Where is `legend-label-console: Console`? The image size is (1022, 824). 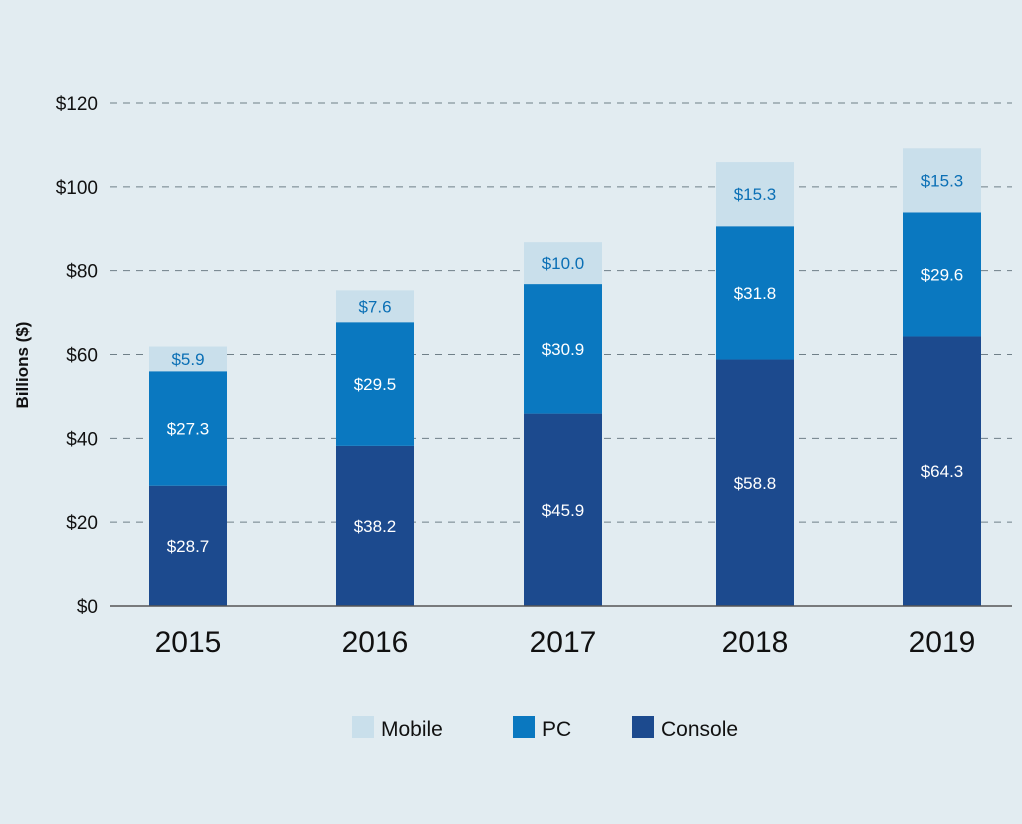 legend-label-console: Console is located at coordinates (699, 729).